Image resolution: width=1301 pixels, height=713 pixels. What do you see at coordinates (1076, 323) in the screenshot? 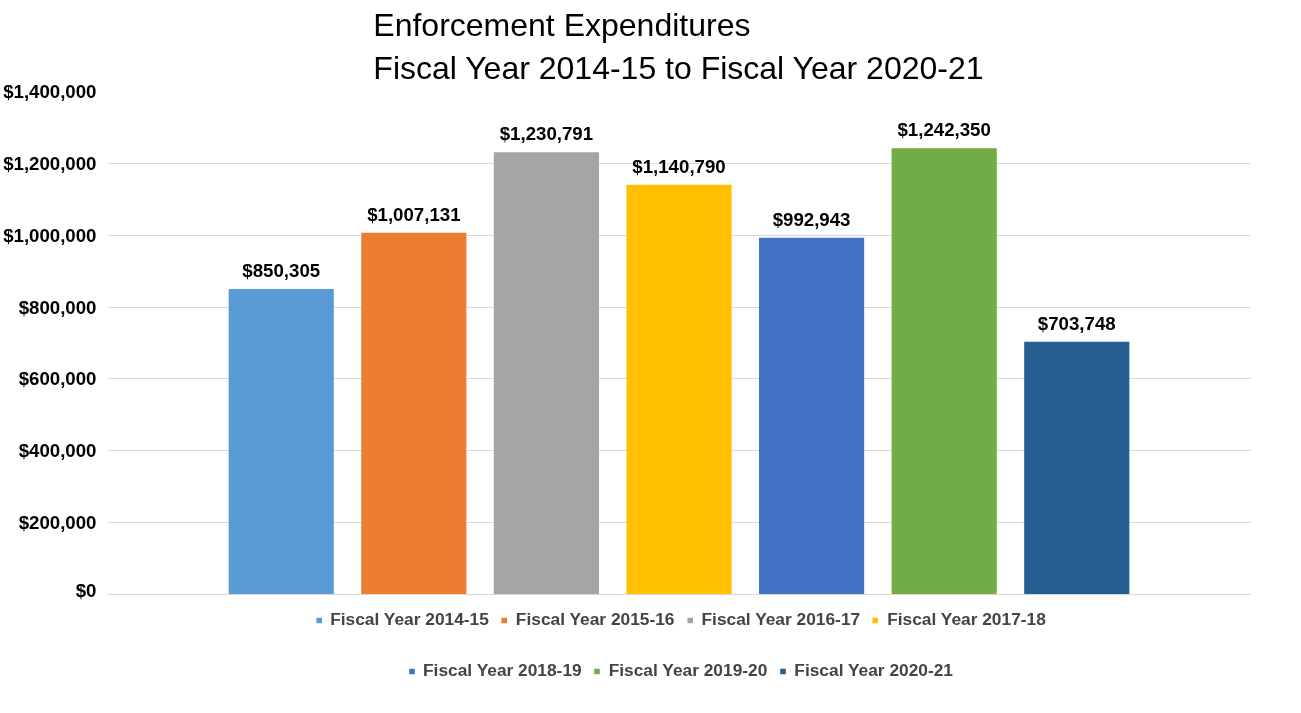
I see `data-label: $703,748` at bounding box center [1076, 323].